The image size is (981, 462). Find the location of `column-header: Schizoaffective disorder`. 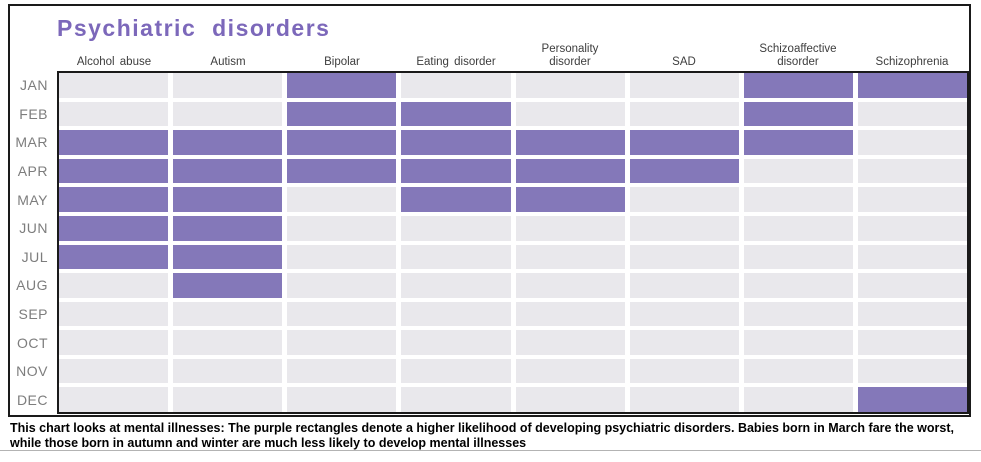

column-header: Schizoaffective disorder is located at coordinates (798, 55).